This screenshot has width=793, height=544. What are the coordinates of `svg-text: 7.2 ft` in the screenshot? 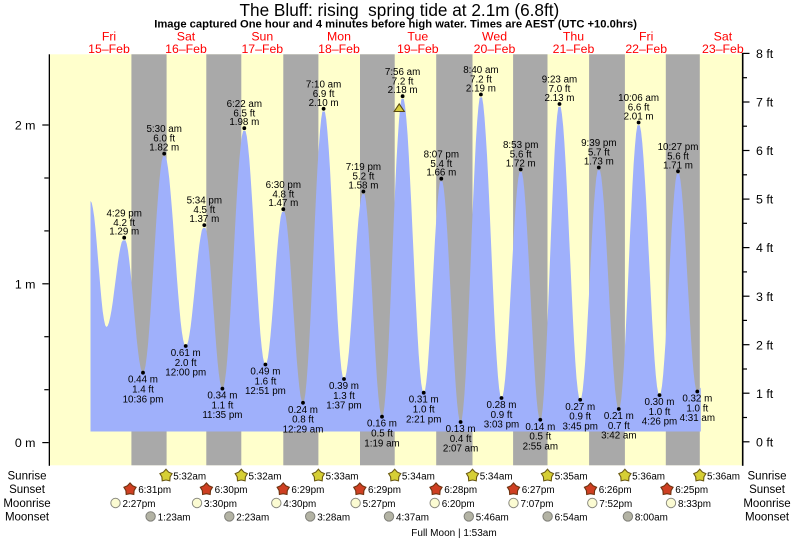 It's located at (403, 81).